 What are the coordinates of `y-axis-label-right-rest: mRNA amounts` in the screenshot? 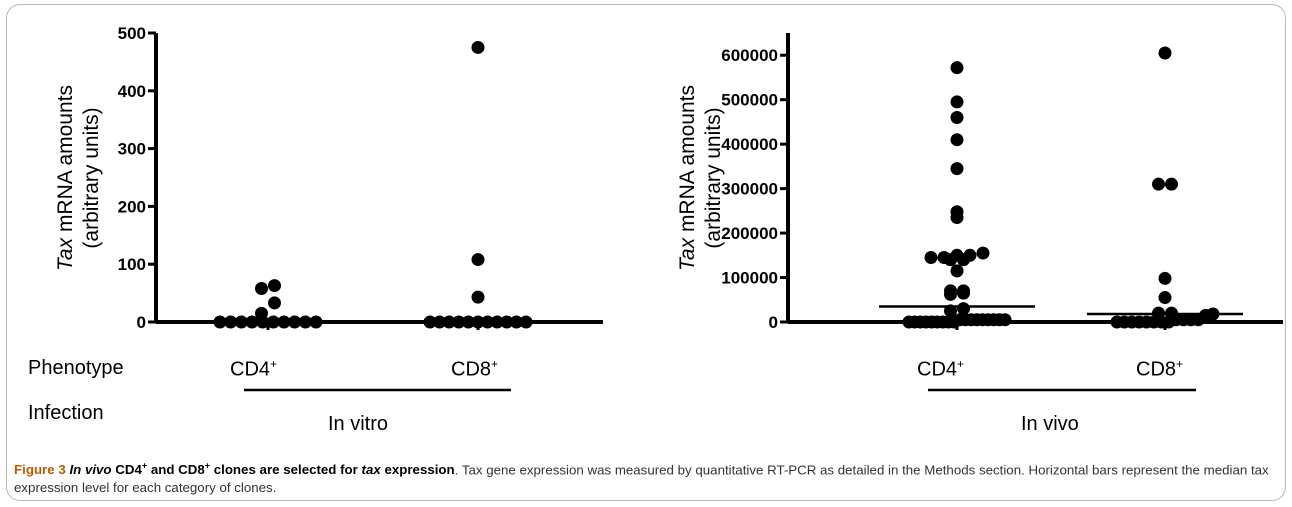 It's located at (687, 161).